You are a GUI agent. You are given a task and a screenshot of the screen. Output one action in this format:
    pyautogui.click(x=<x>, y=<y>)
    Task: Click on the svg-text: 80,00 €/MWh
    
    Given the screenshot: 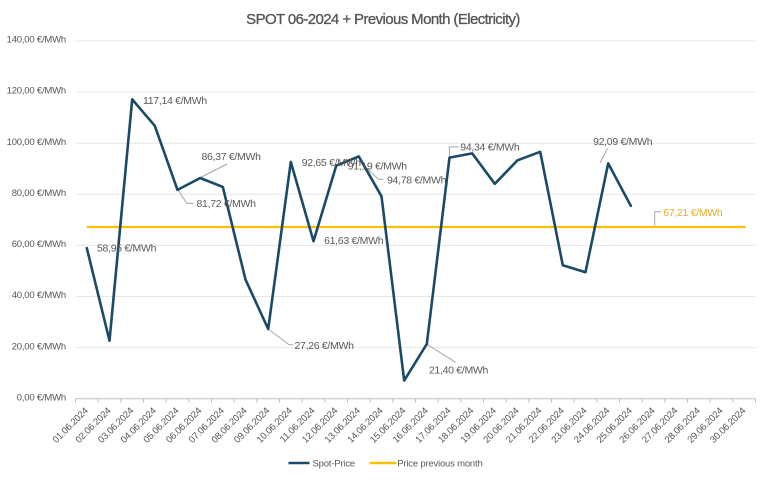 What is the action you would take?
    pyautogui.click(x=39, y=193)
    